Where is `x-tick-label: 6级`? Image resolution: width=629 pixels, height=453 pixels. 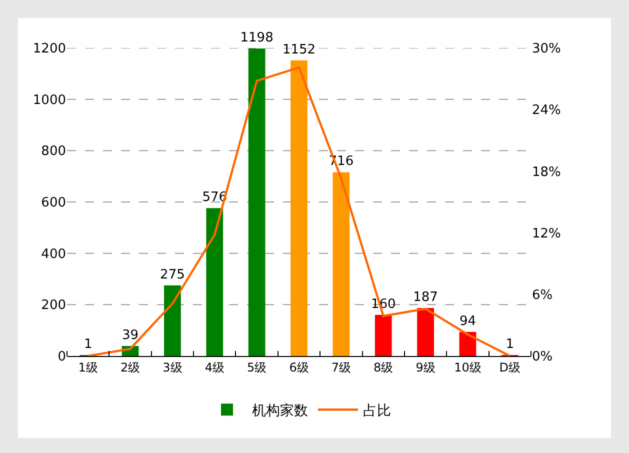
x-tick-label: 6级 is located at coordinates (299, 367).